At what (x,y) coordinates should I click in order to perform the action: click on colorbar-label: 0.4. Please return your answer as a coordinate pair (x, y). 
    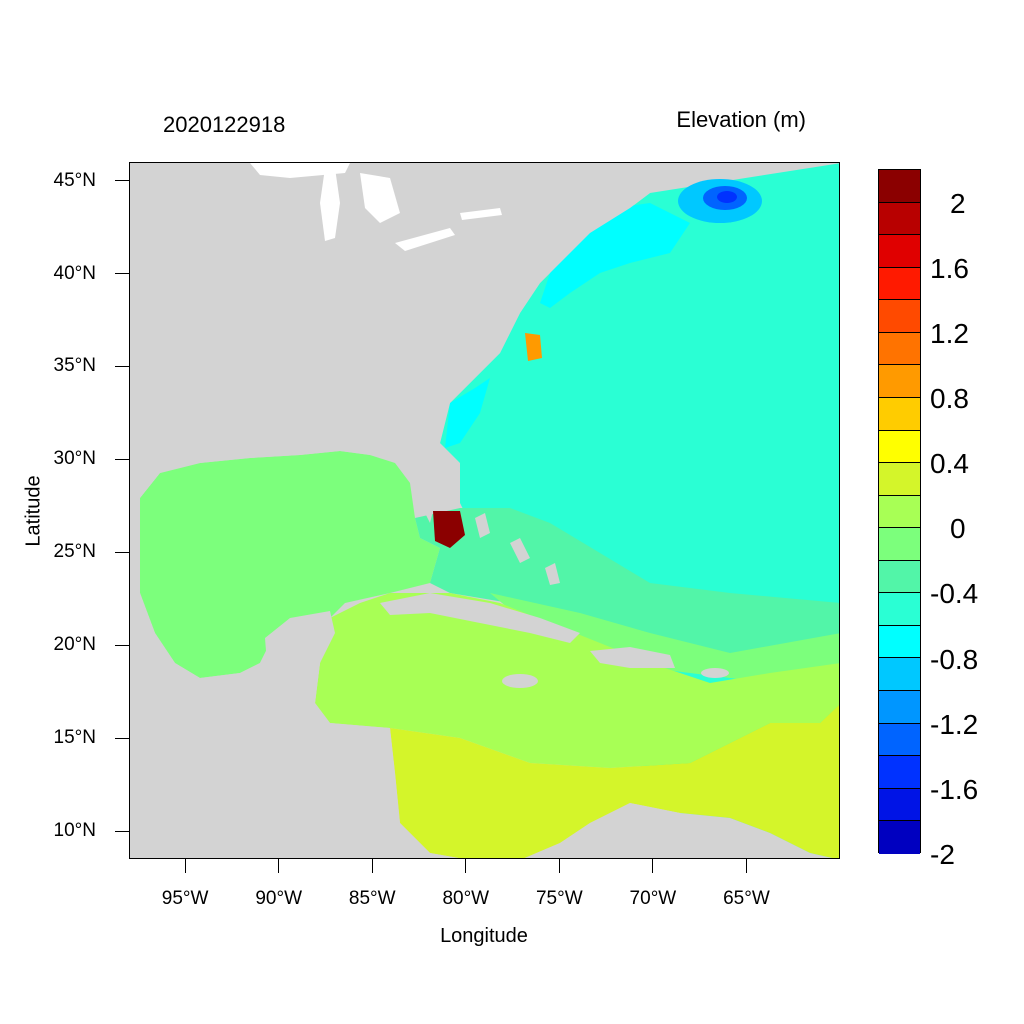
    Looking at the image, I should click on (949, 464).